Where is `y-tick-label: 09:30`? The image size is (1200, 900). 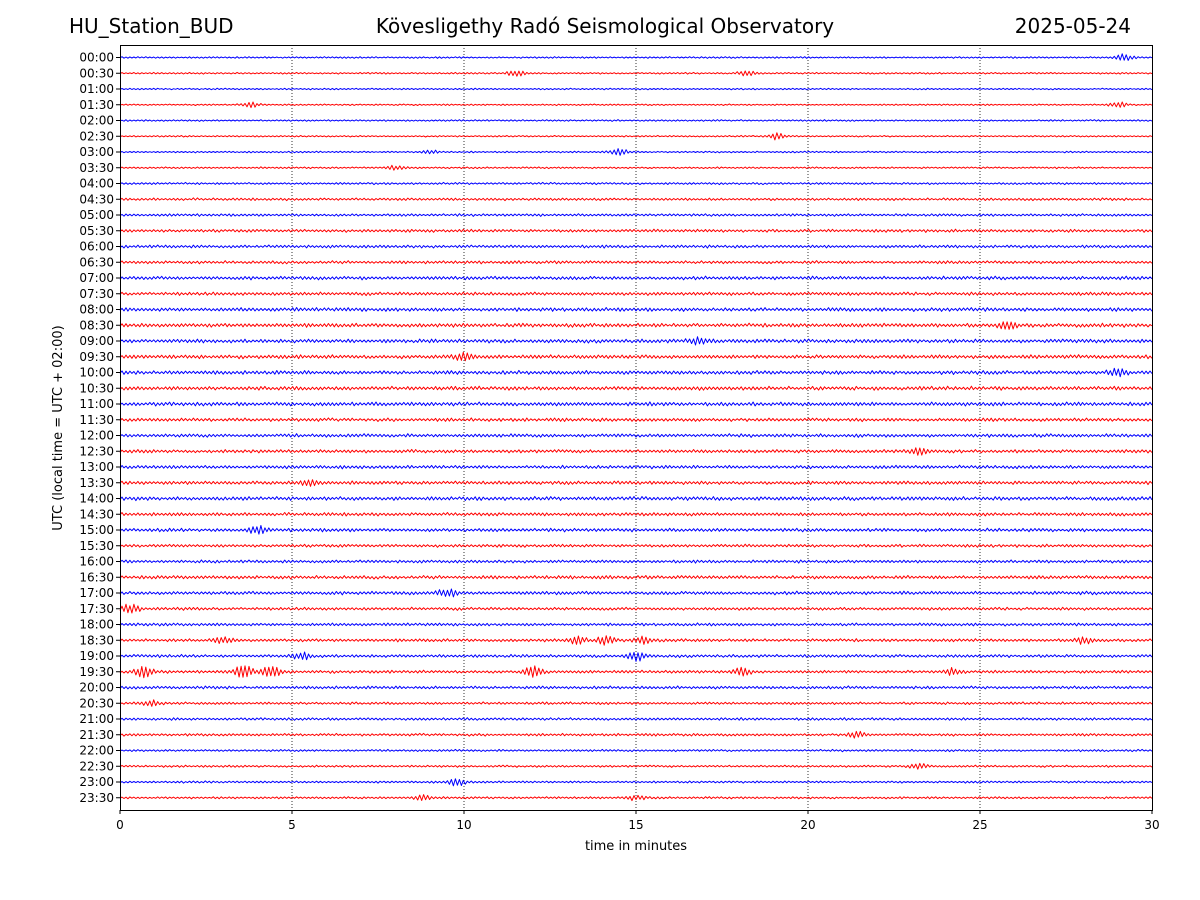 y-tick-label: 09:30 is located at coordinates (96, 357).